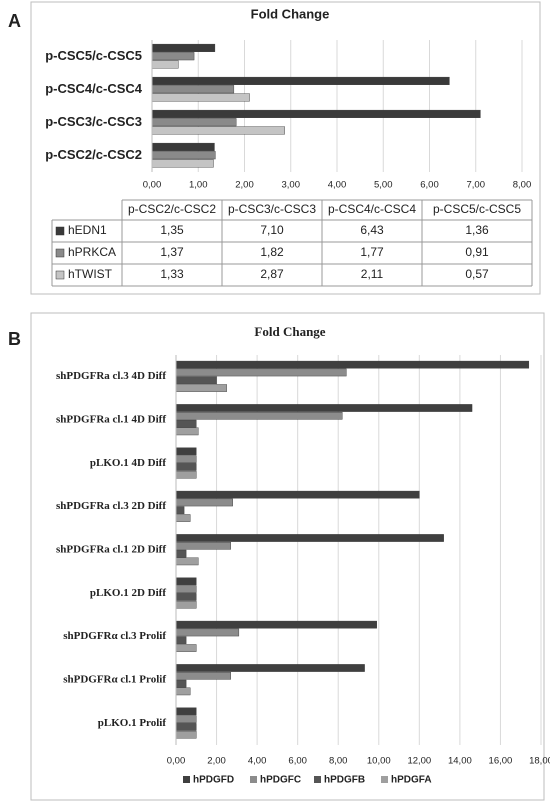  What do you see at coordinates (372, 252) in the screenshot?
I see `table-value: 1,77` at bounding box center [372, 252].